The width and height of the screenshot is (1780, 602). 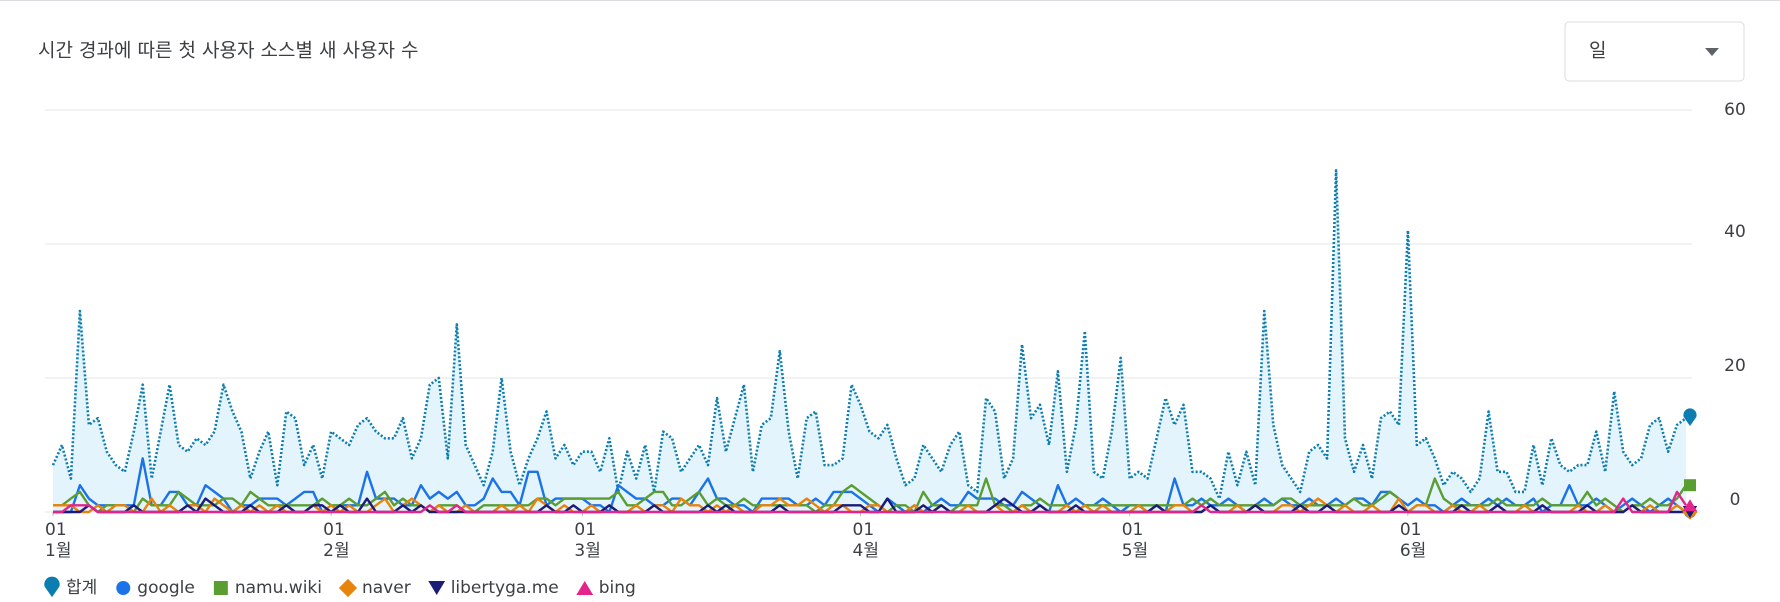 I want to click on granularity-dropdown: 일, so click(x=1654, y=51).